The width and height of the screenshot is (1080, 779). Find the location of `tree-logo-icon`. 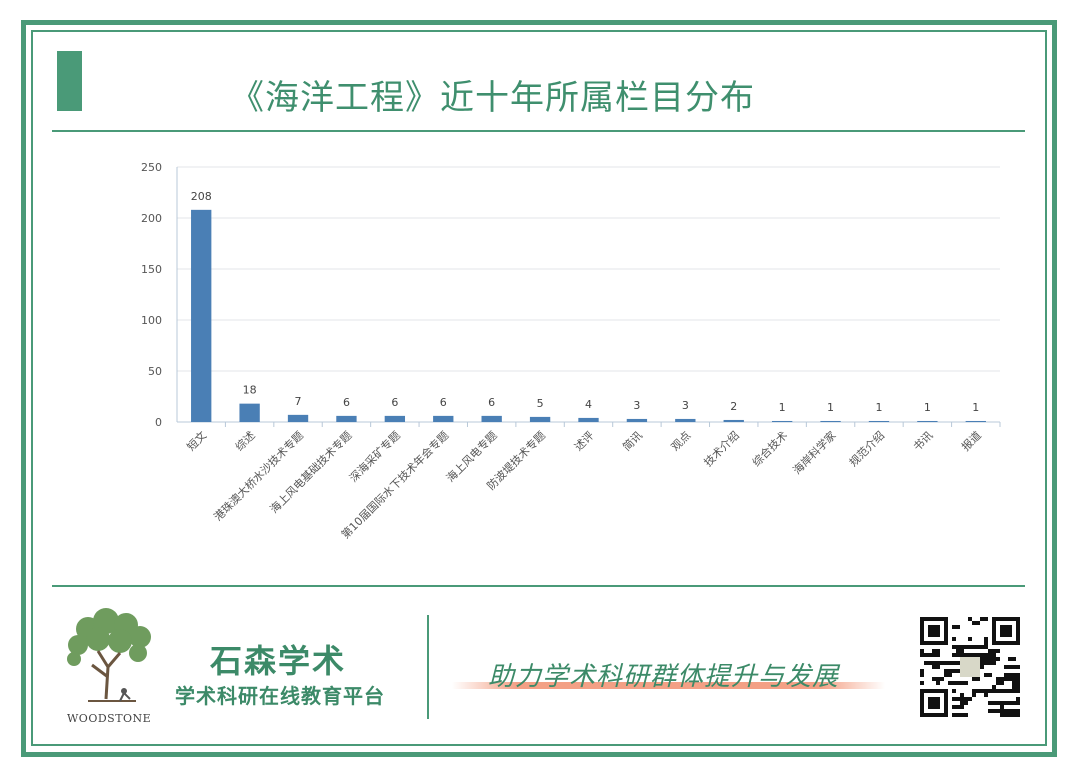

tree-logo-icon is located at coordinates (109, 655).